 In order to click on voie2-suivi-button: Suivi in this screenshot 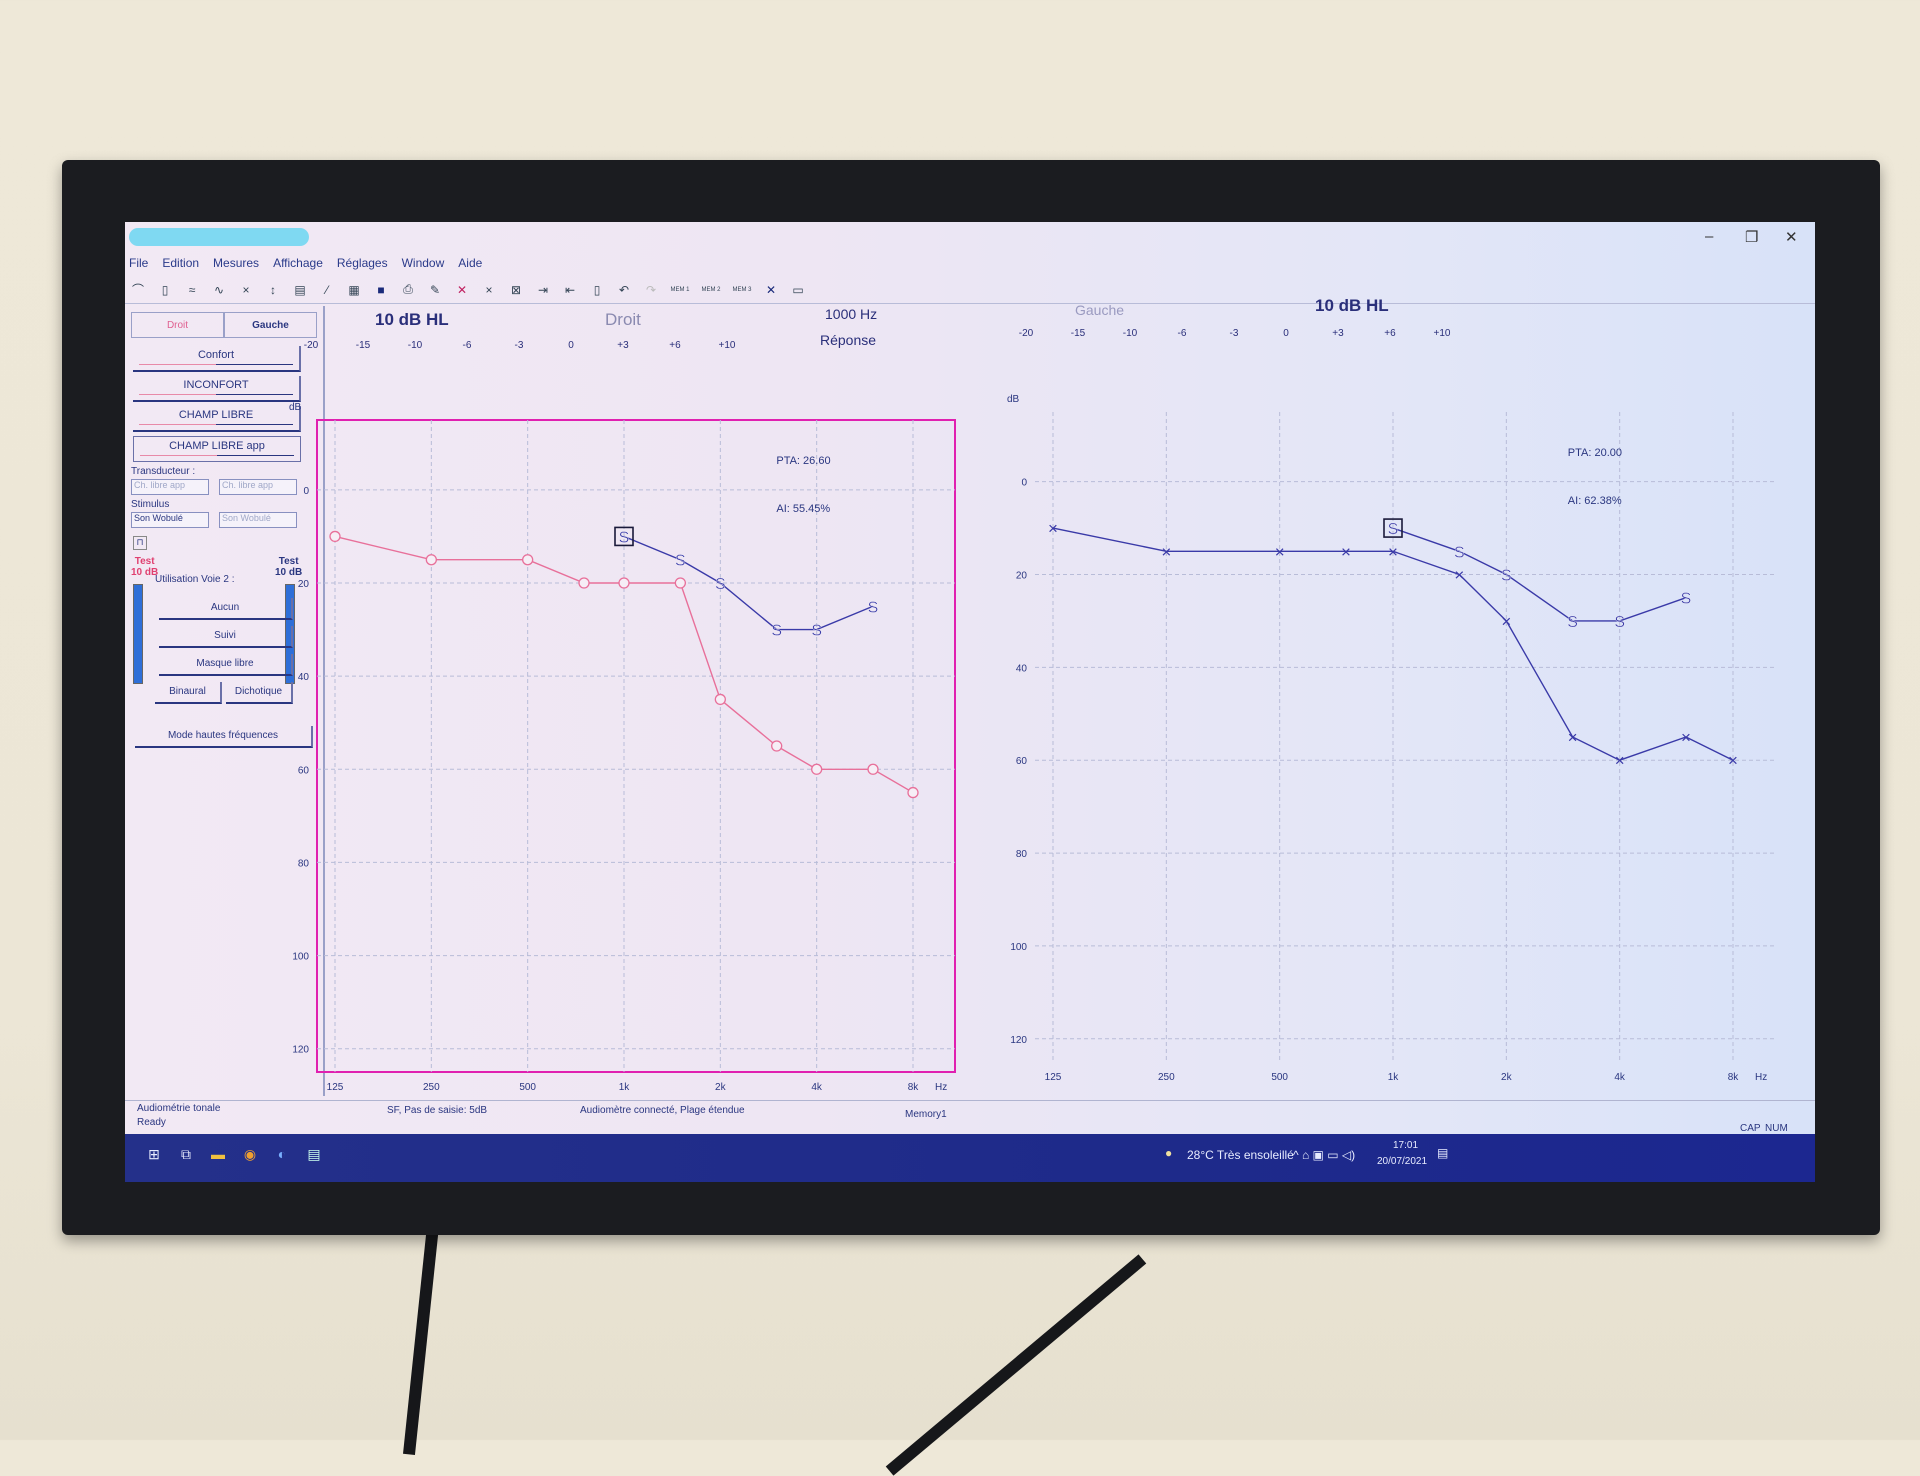, I will do `click(226, 637)`.